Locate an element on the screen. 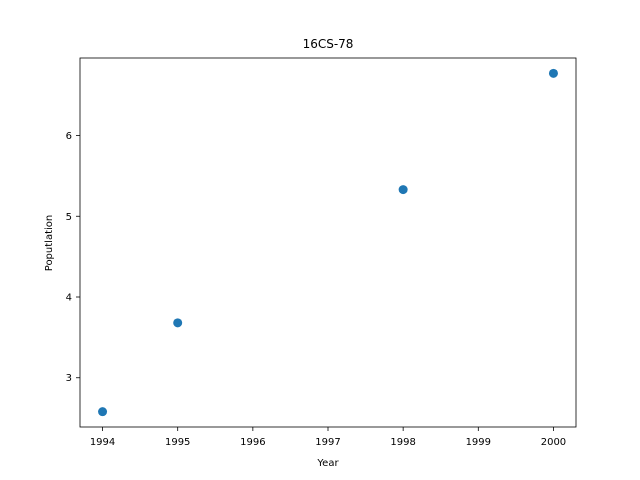 This screenshot has height=480, width=640. x-tick-label: 1997 is located at coordinates (327, 442).